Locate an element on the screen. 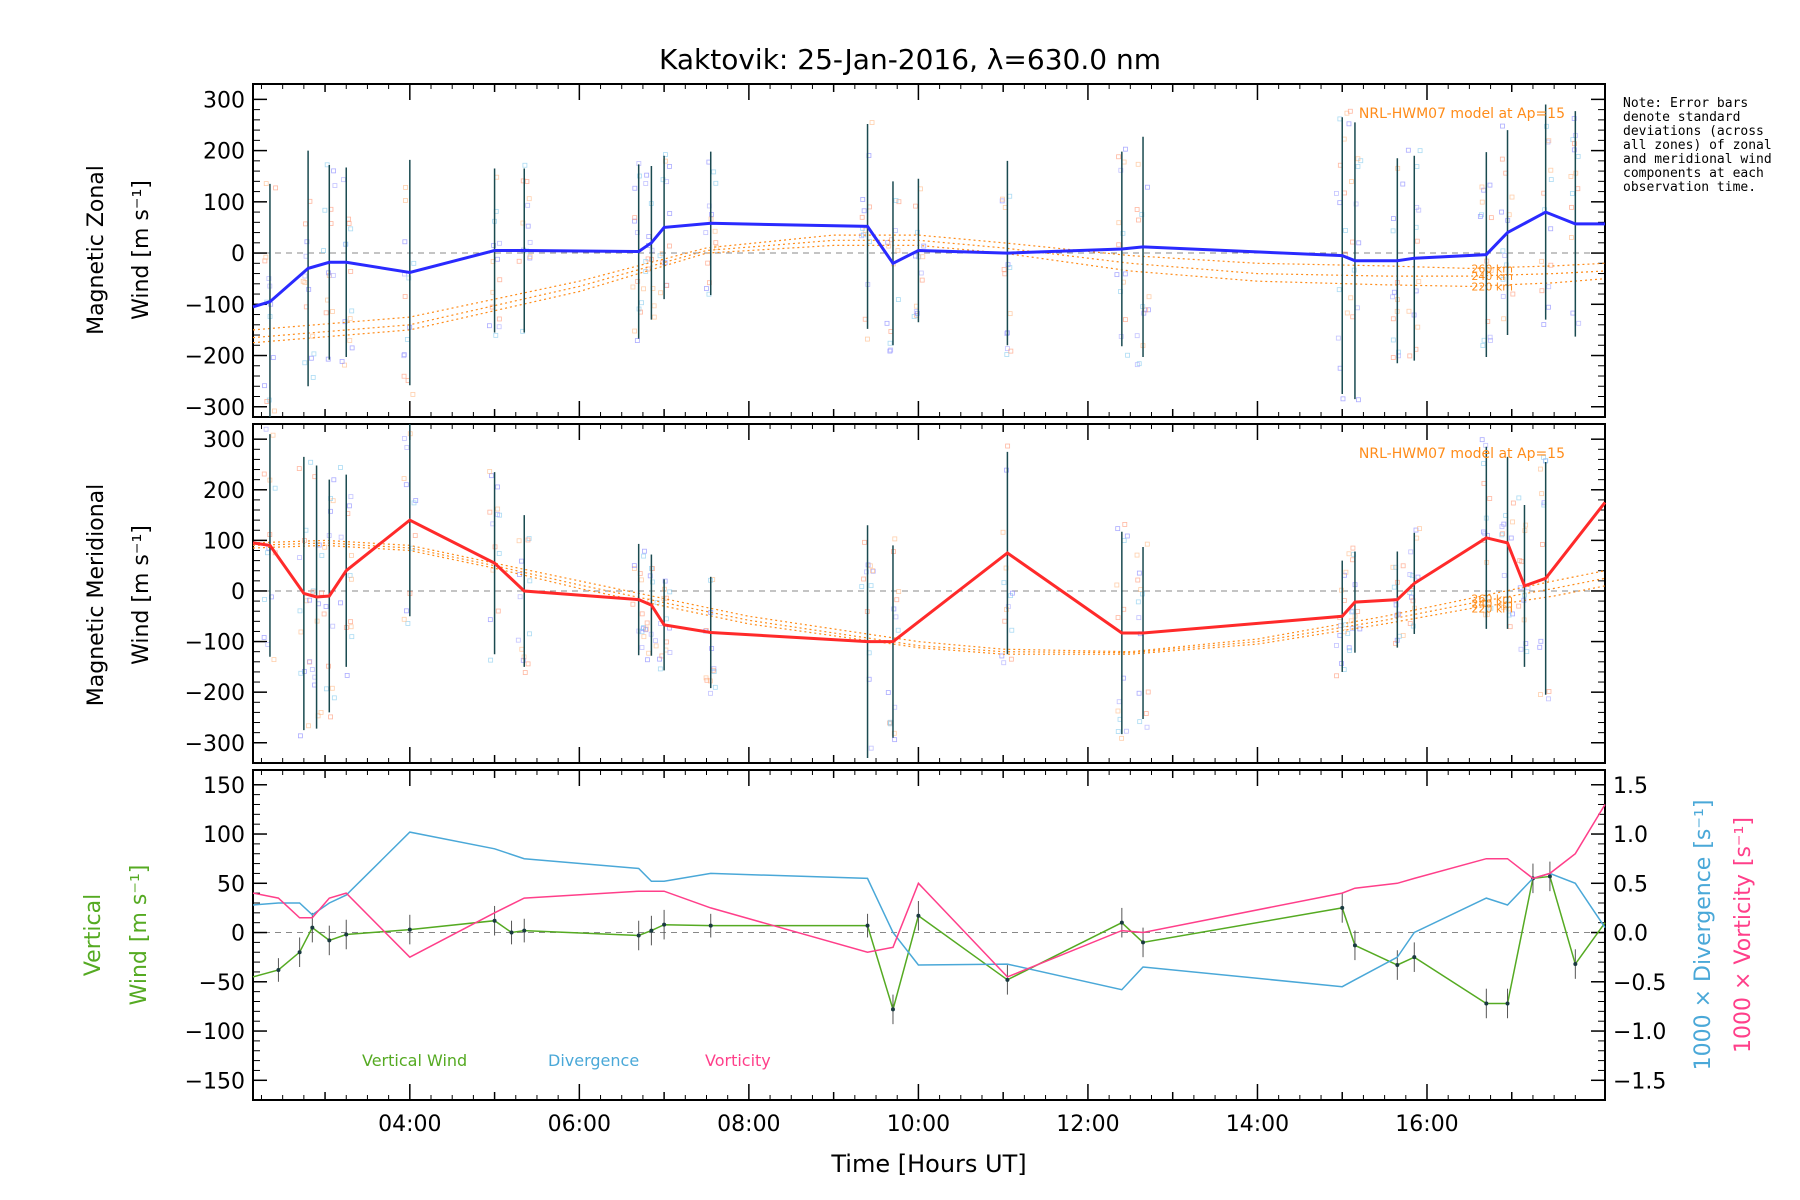 The width and height of the screenshot is (1800, 1200). vertical-wind-line is located at coordinates (929, 944).